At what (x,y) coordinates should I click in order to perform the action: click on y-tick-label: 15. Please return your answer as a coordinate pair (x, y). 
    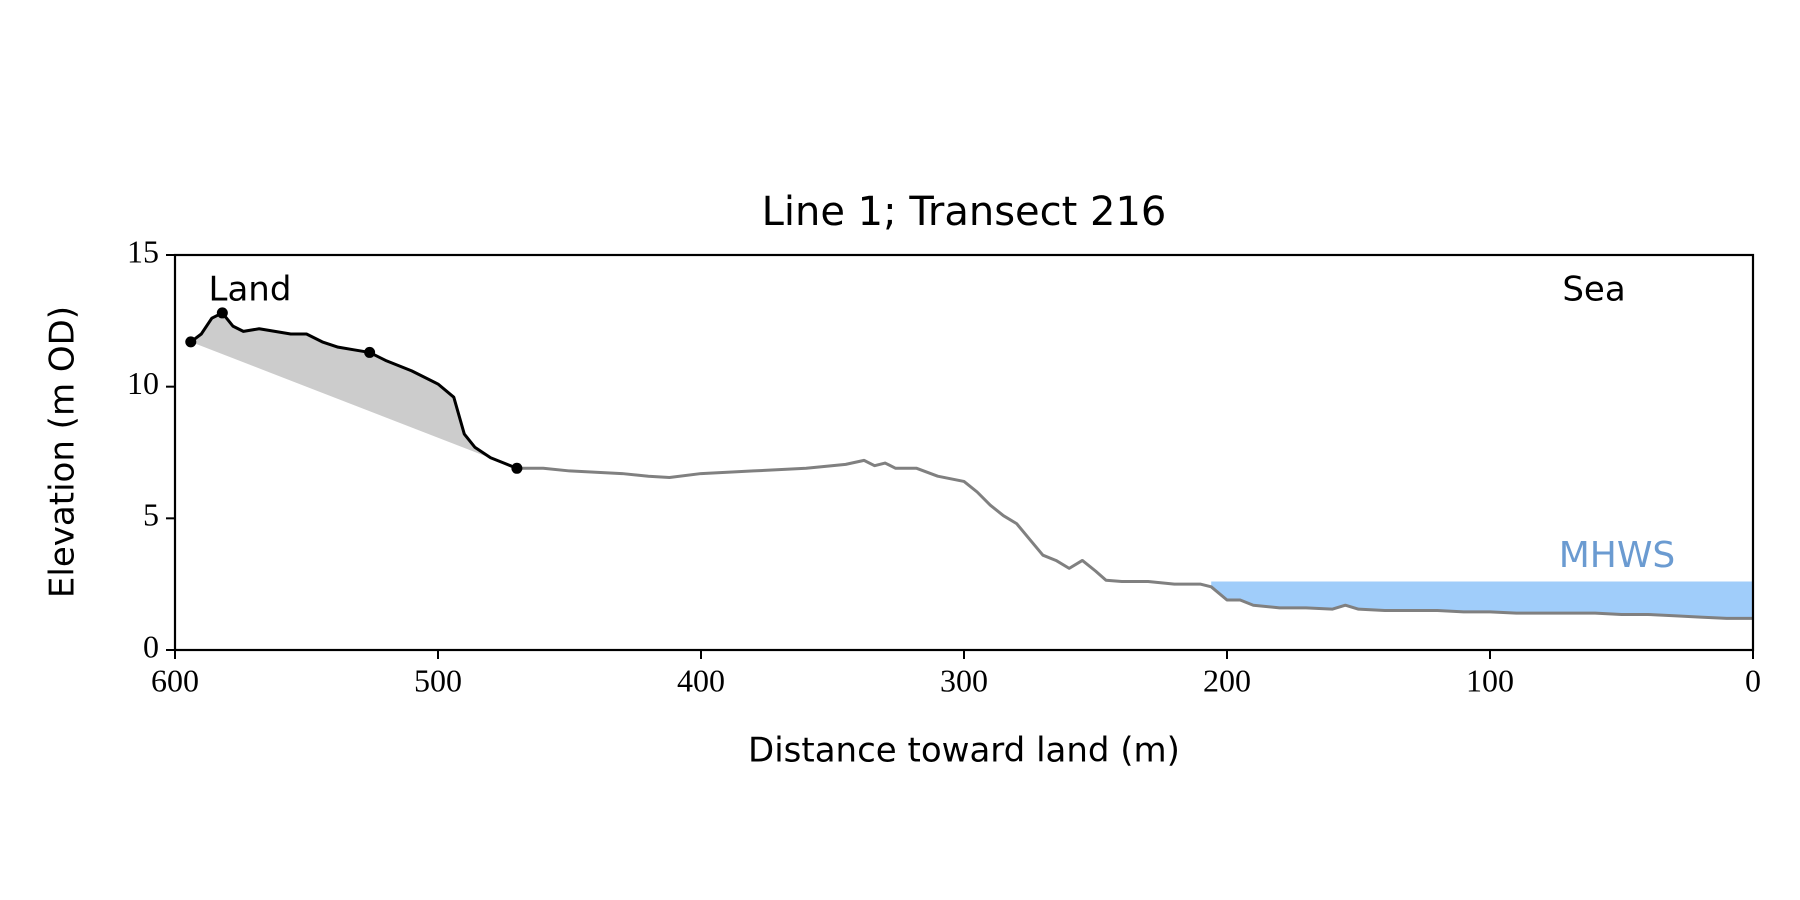
    Looking at the image, I should click on (143, 251).